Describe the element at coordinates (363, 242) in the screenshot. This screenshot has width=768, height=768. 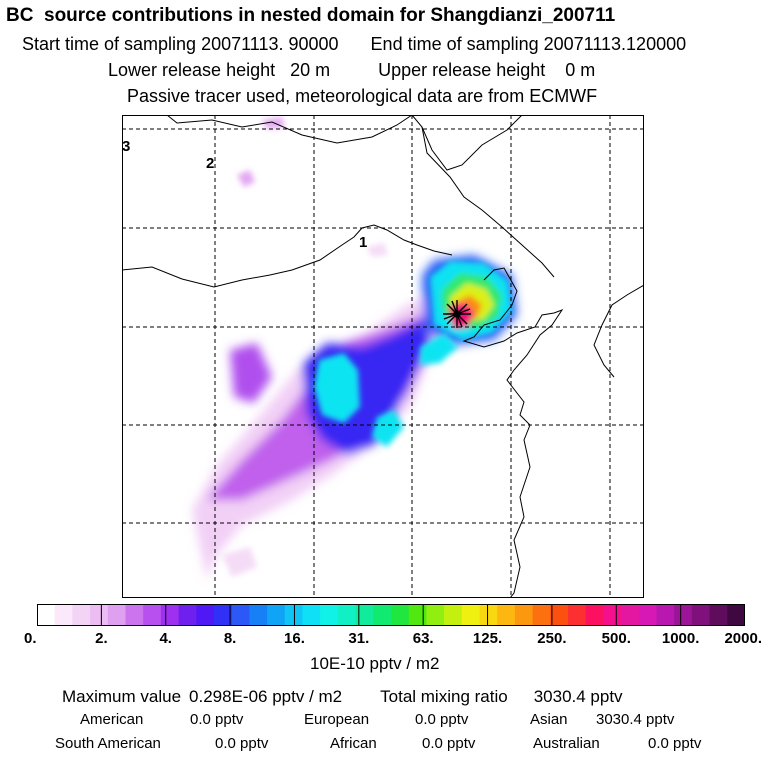
I see `domain-label-1: 1` at that location.